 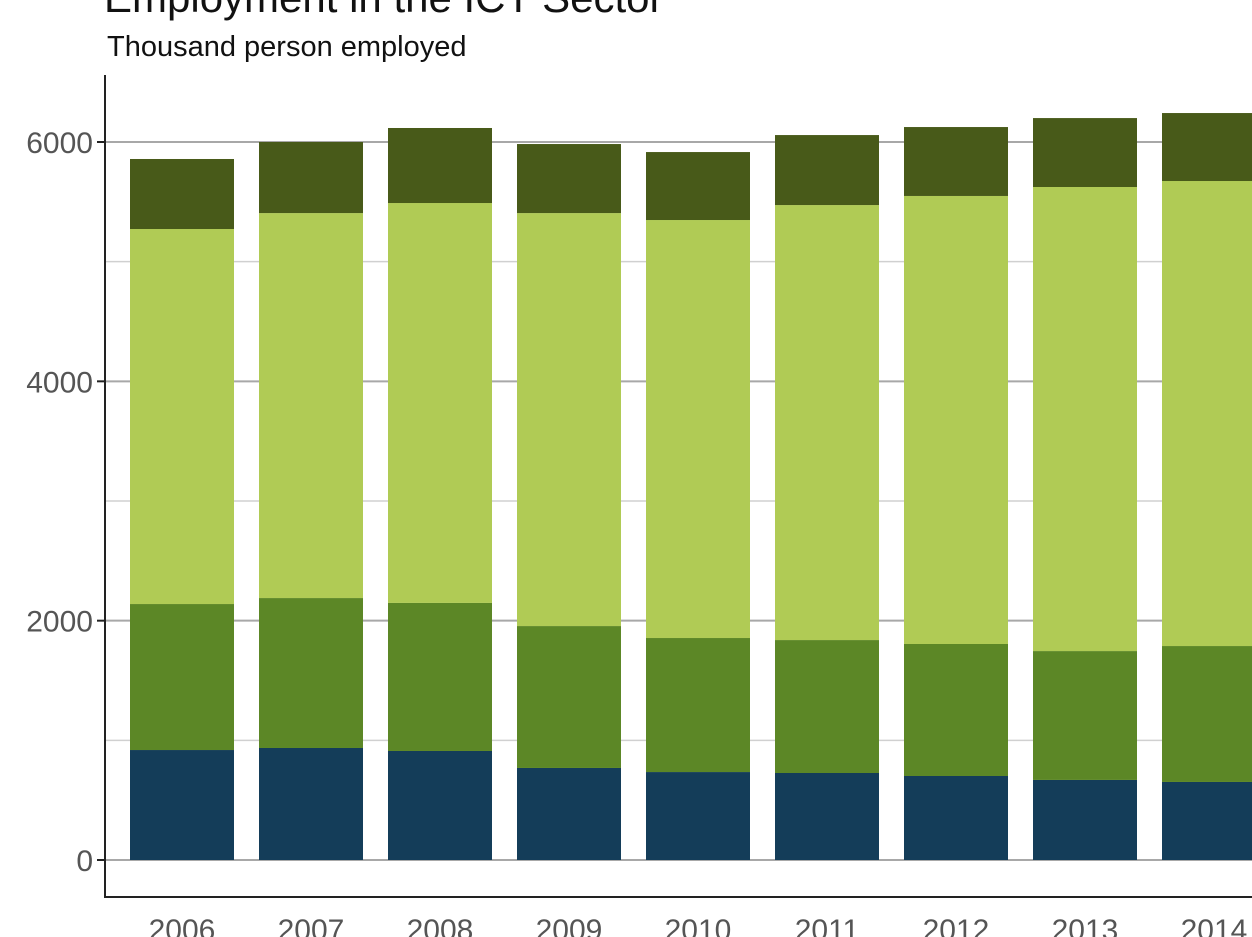 I want to click on x-tick-label: 2012, so click(x=956, y=925).